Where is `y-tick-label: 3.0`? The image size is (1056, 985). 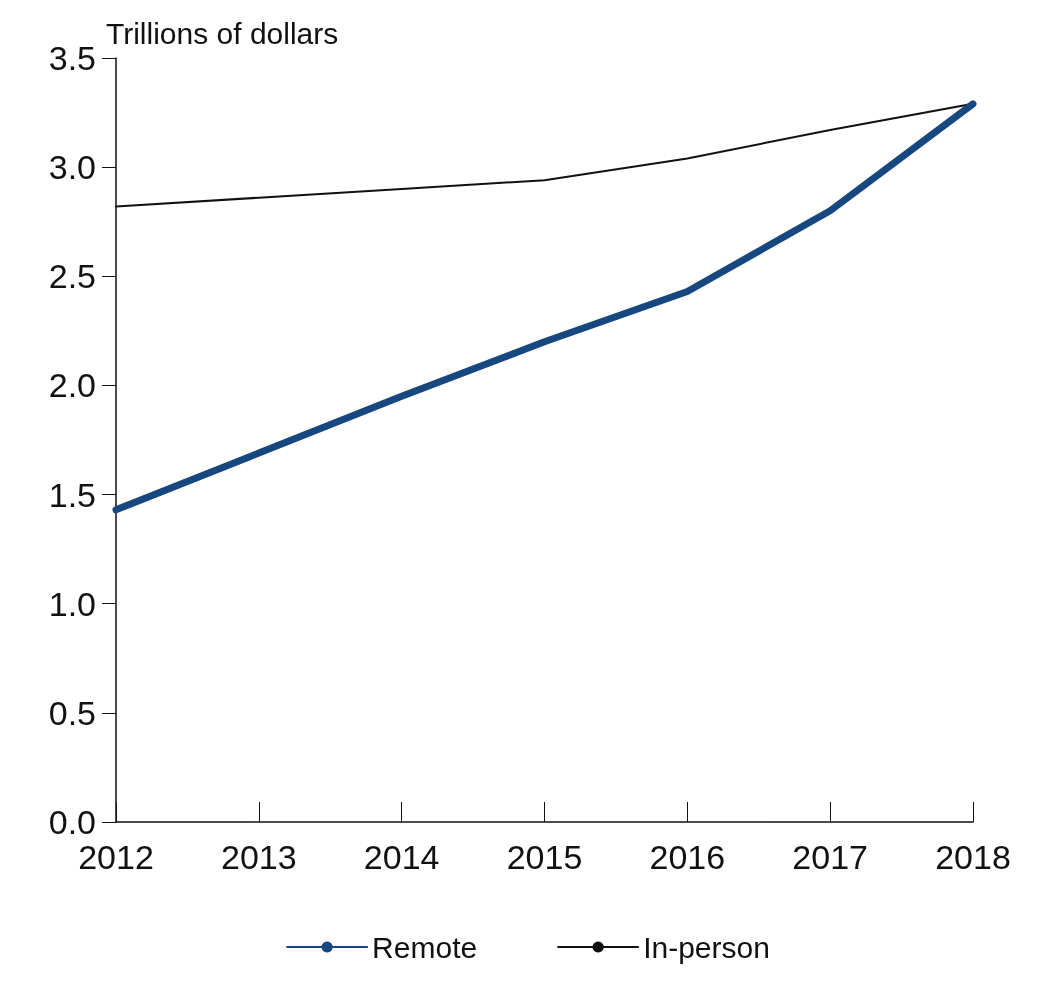 y-tick-label: 3.0 is located at coordinates (72, 167).